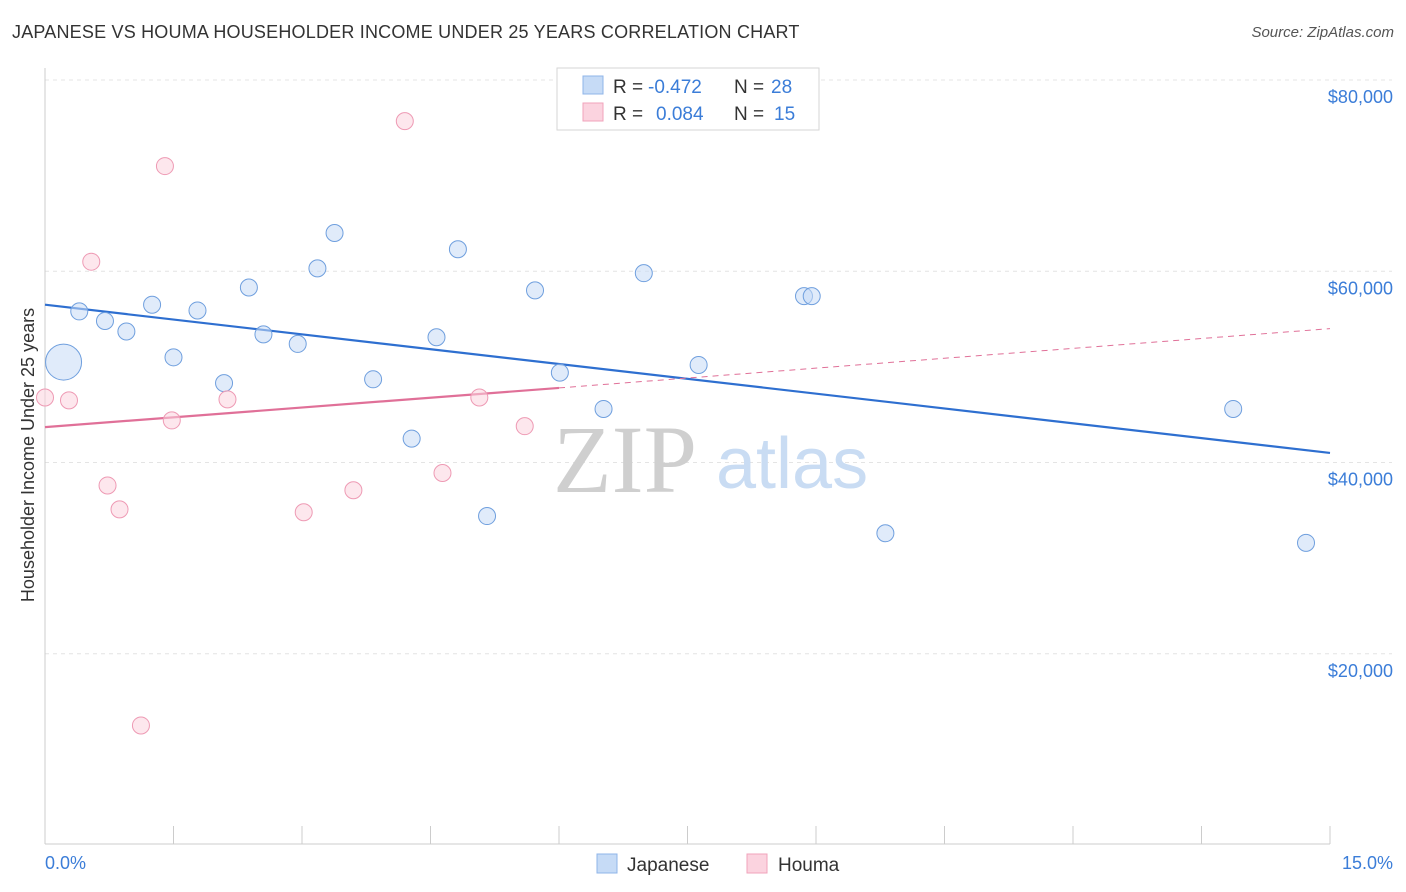 The height and width of the screenshot is (892, 1406). I want to click on r-value-houma: 0.084, so click(680, 114).